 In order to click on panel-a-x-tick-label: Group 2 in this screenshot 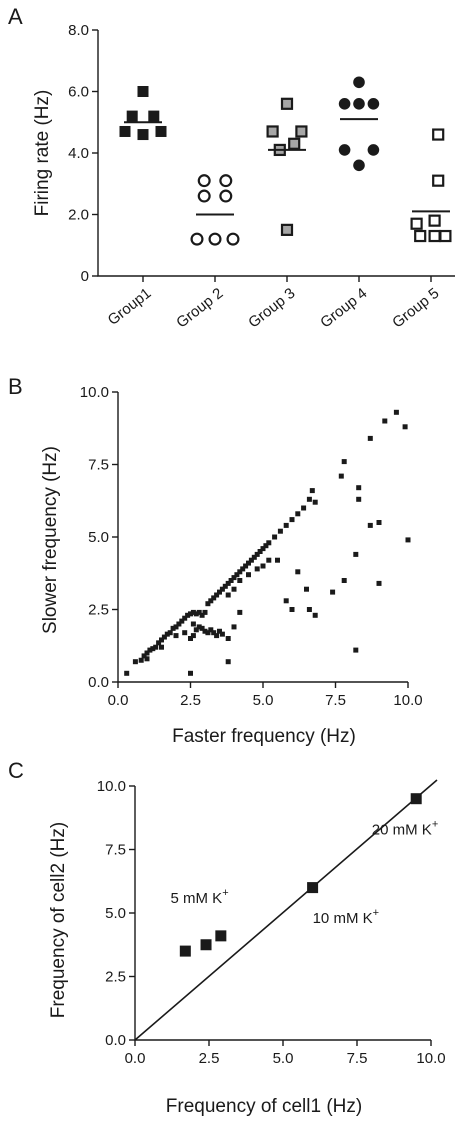, I will do `click(199, 308)`.